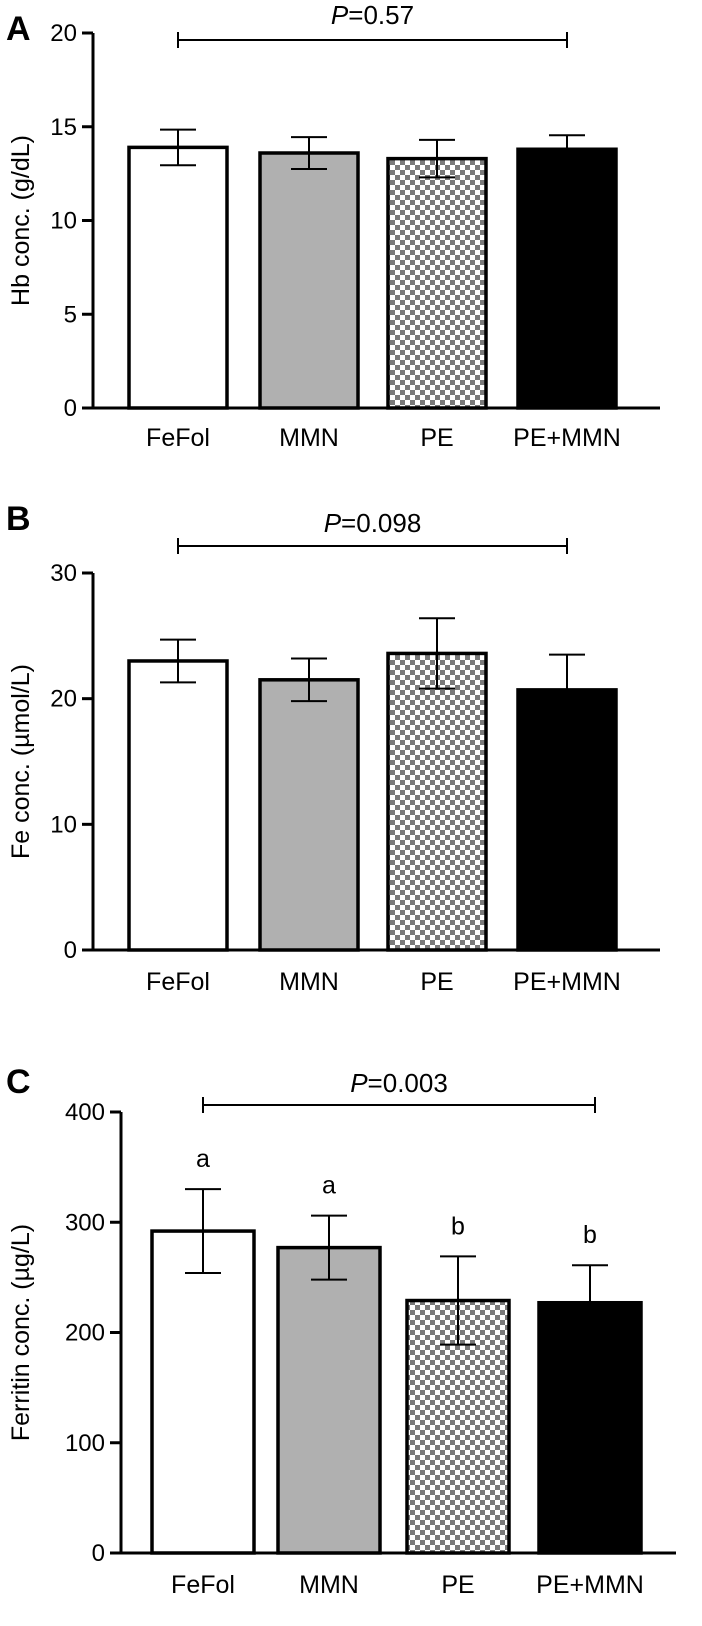 The image size is (702, 1626). Describe the element at coordinates (21, 761) in the screenshot. I see `y-axis-title: Fe conc. (µmol/L)` at that location.